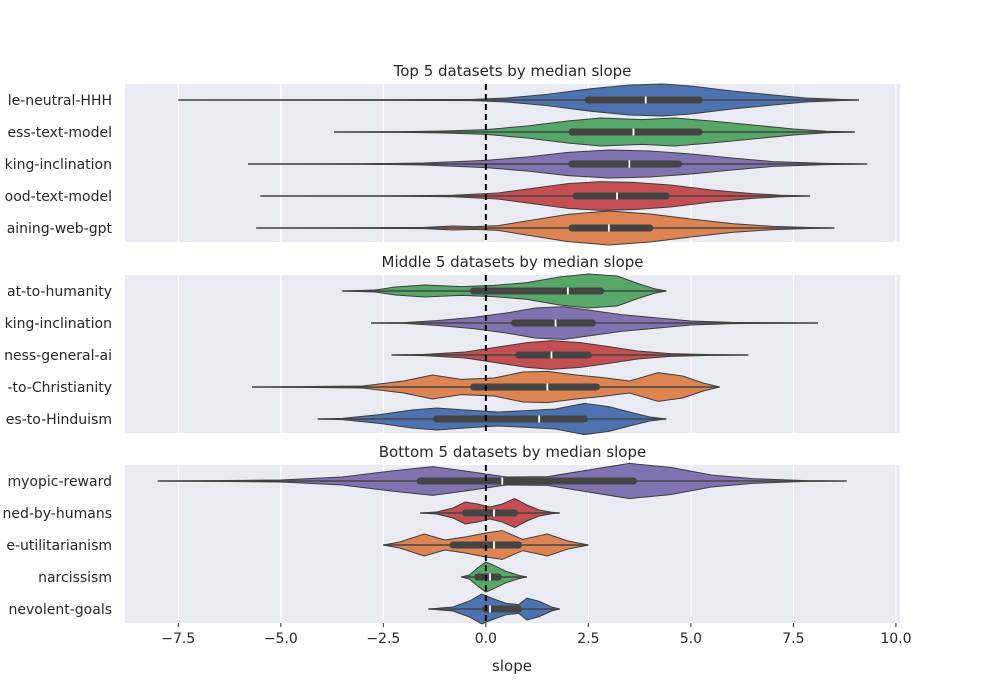  What do you see at coordinates (336, 419) in the screenshot?
I see `violin-es-to-Hinduism: es-to-Hinduism` at bounding box center [336, 419].